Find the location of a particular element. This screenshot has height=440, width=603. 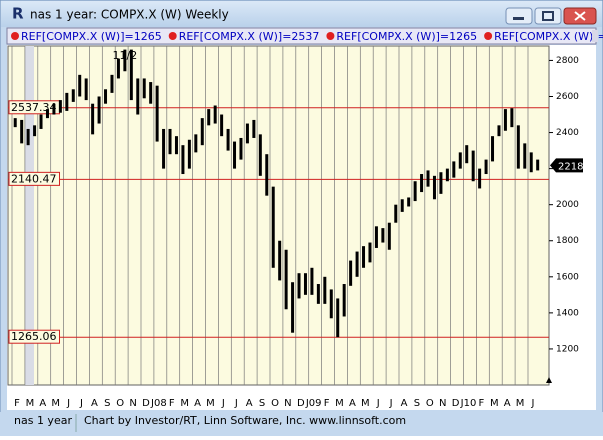

axis-arrow is located at coordinates (549, 380).